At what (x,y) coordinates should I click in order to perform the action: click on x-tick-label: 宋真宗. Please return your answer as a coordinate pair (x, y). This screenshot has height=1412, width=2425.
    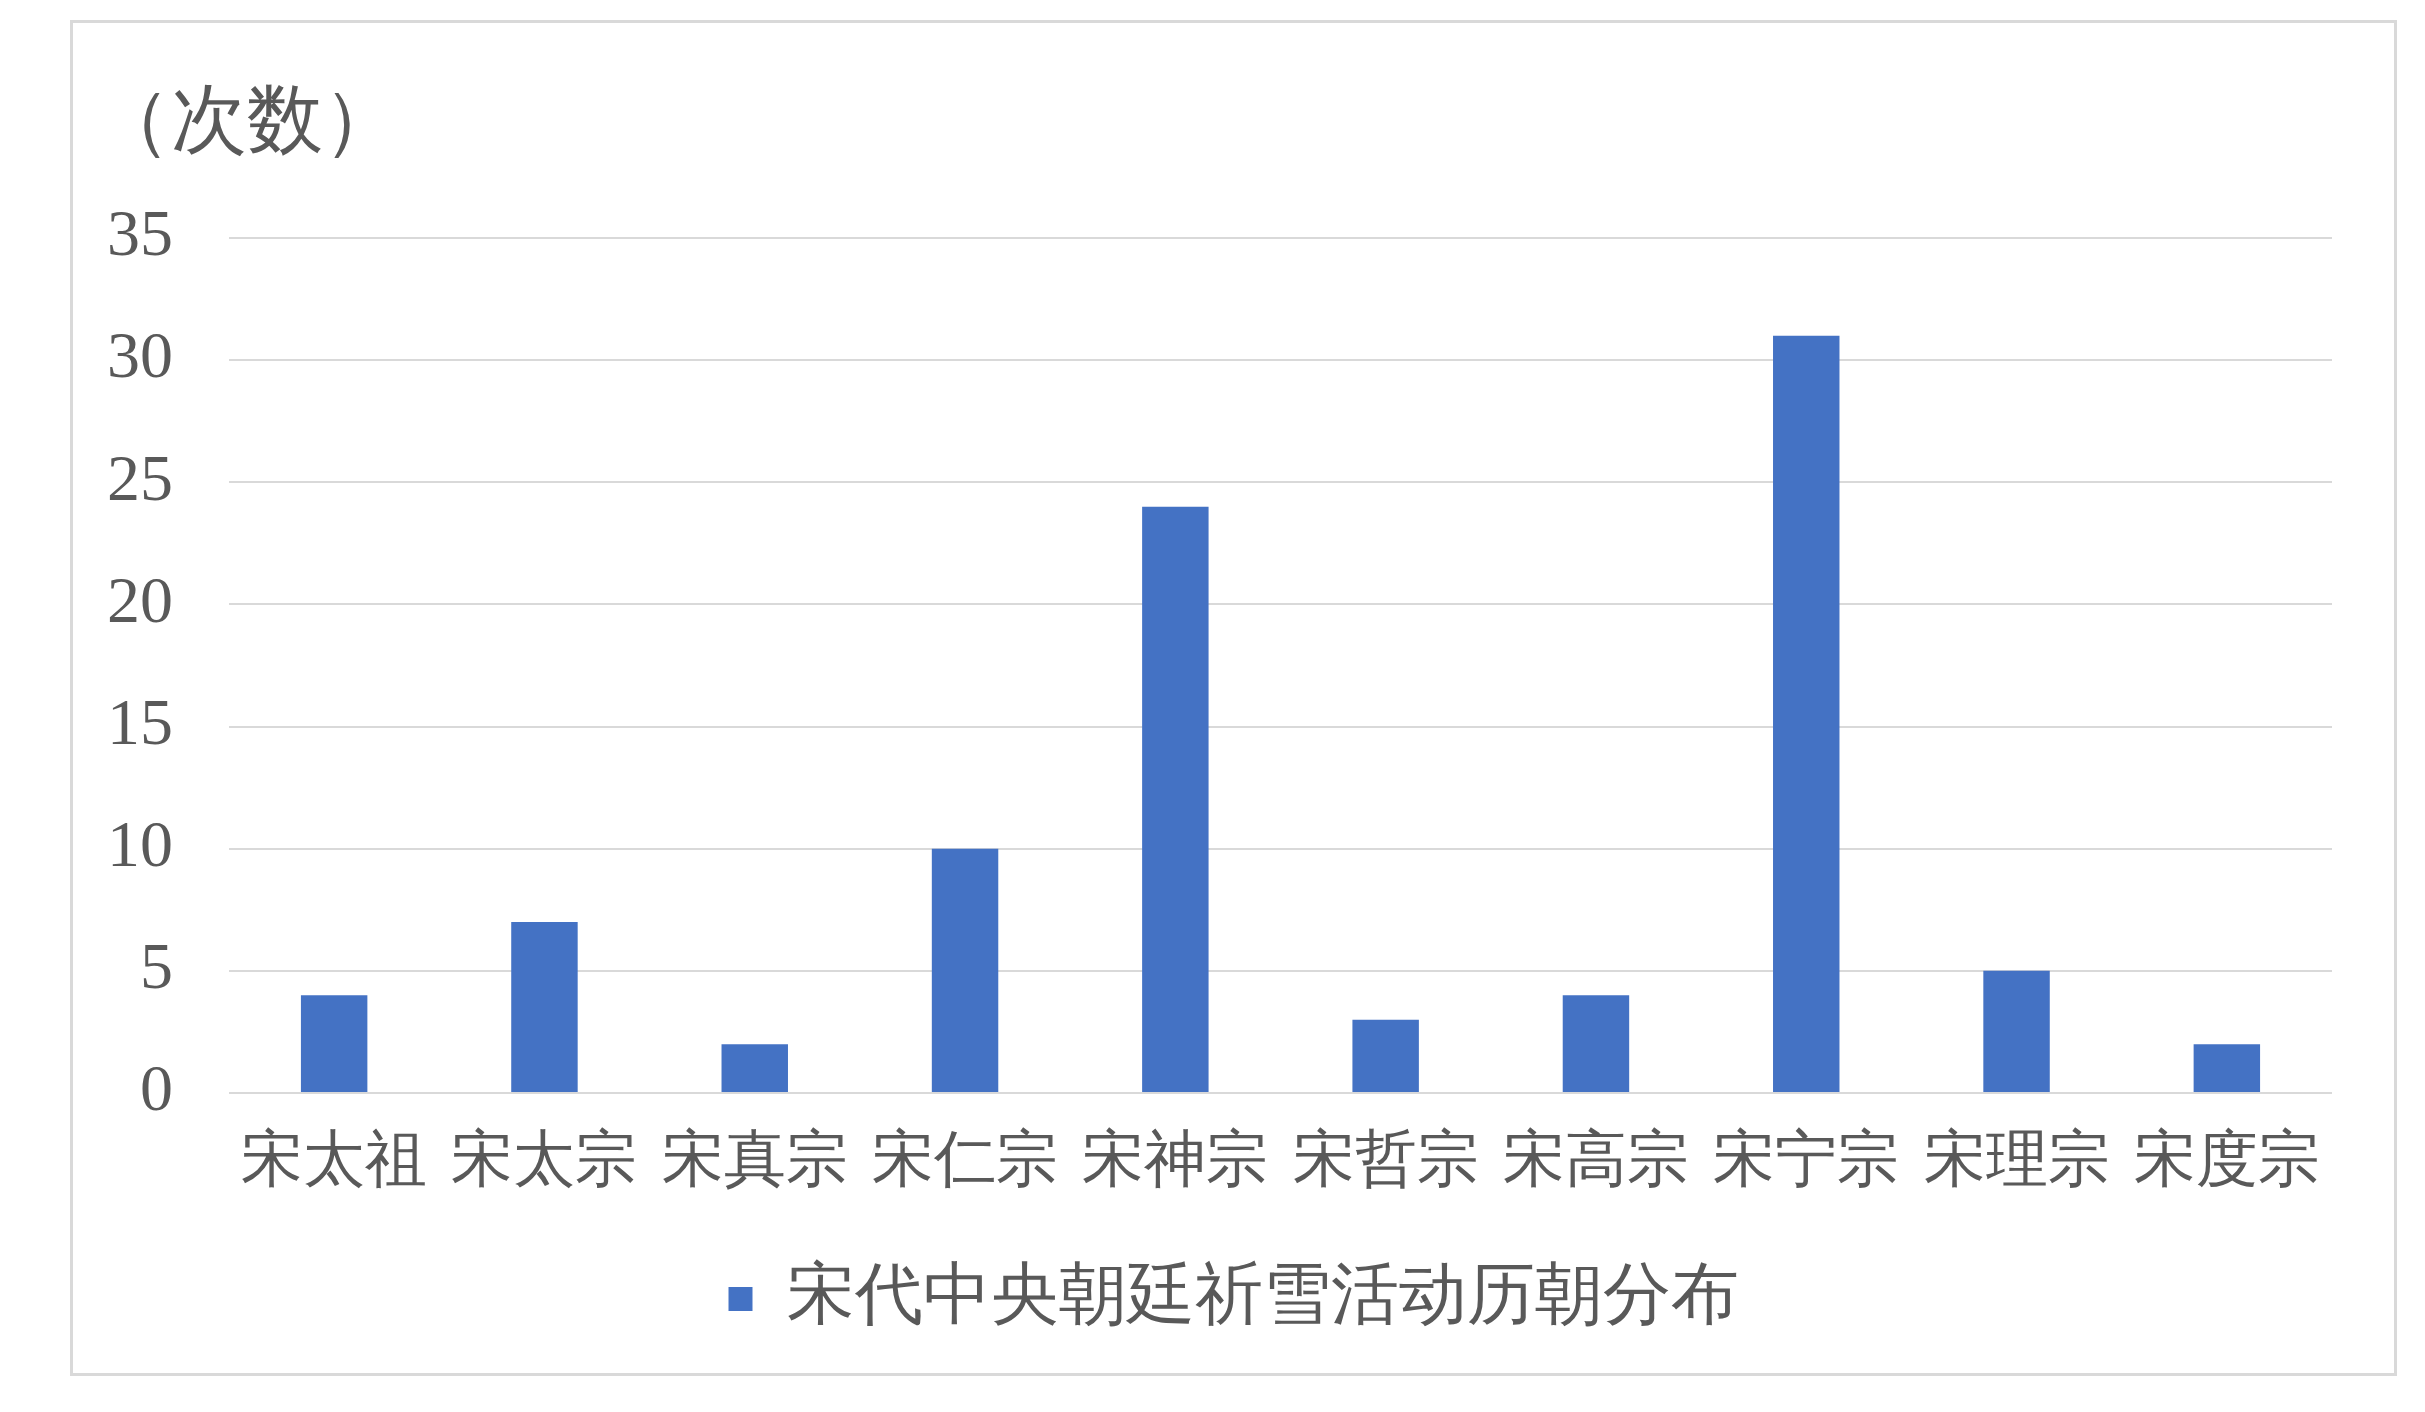
    Looking at the image, I should click on (754, 1159).